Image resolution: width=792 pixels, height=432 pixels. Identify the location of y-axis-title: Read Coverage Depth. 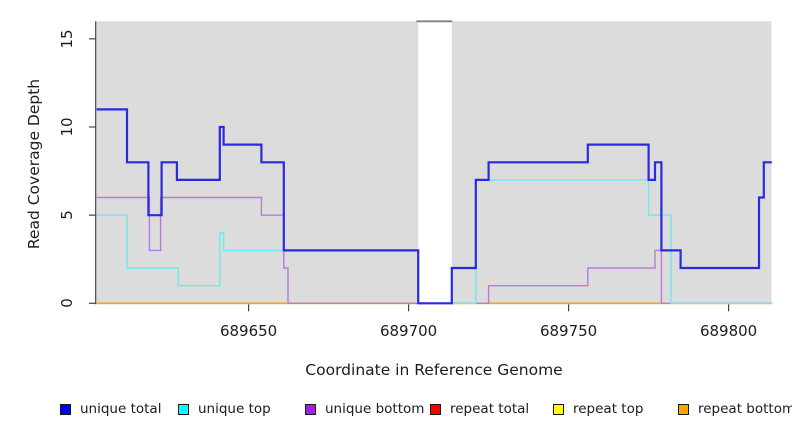
(34, 164).